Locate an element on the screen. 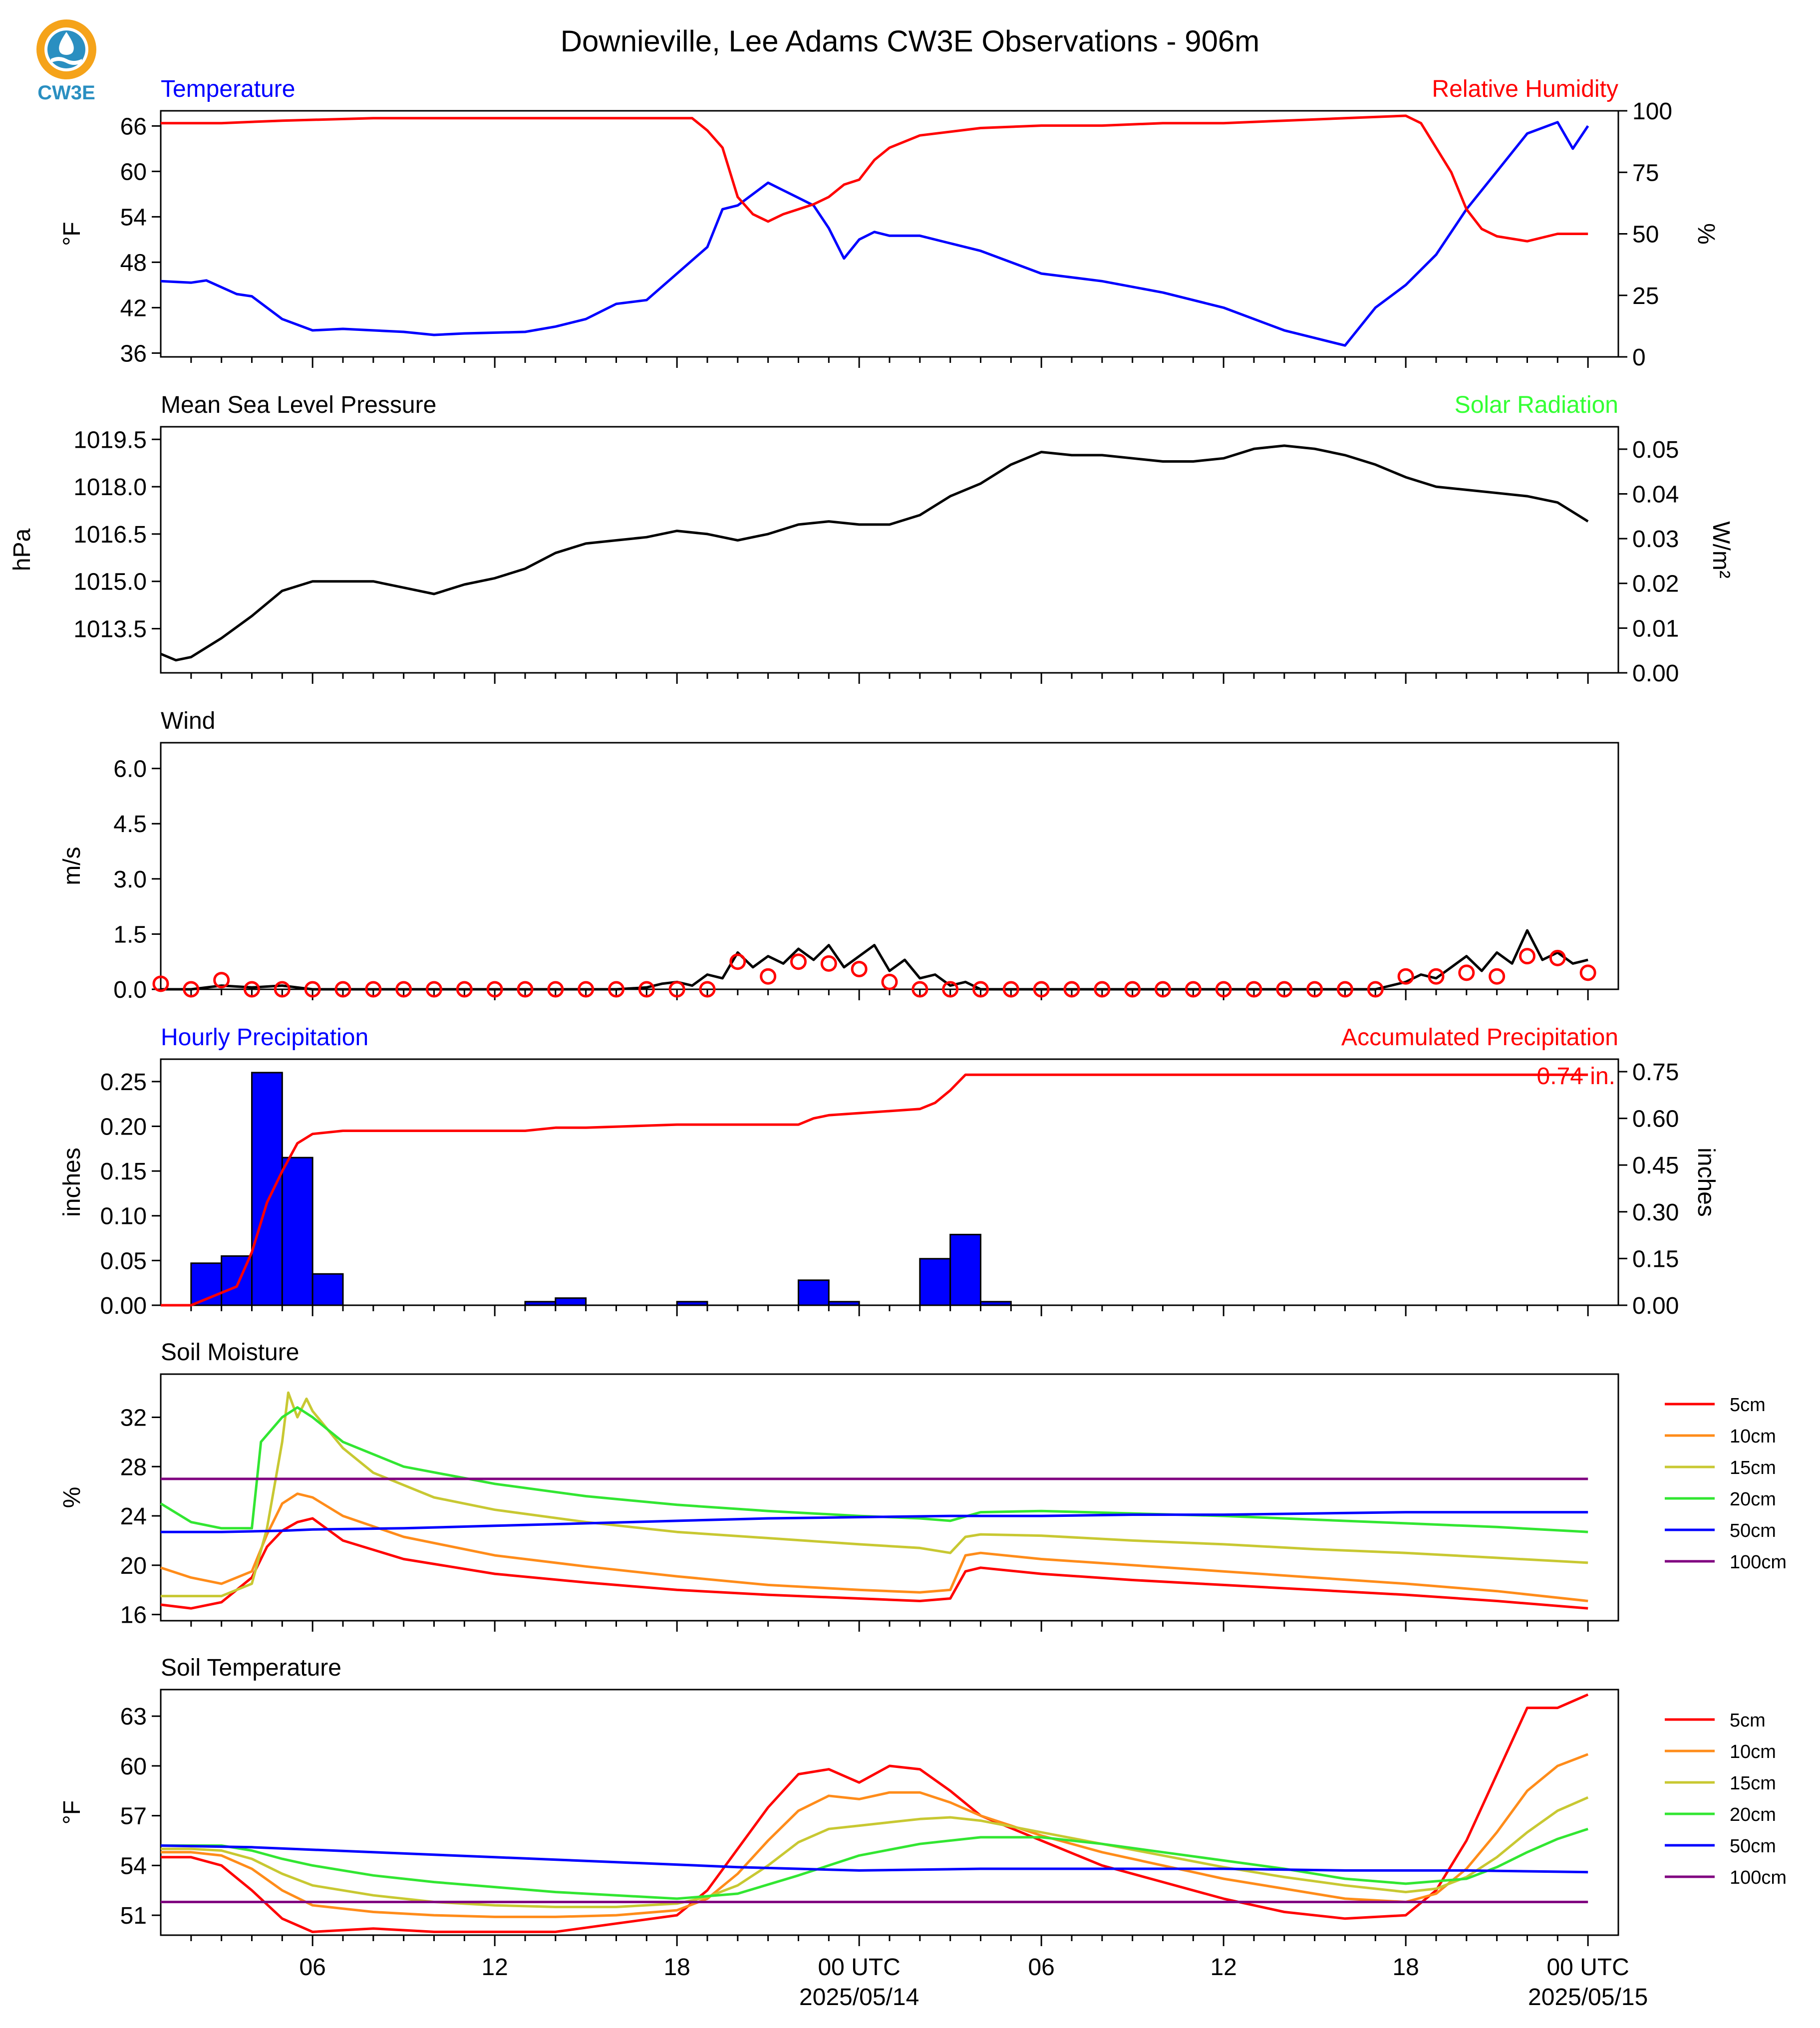  y-right-axis-label: % is located at coordinates (1706, 234).